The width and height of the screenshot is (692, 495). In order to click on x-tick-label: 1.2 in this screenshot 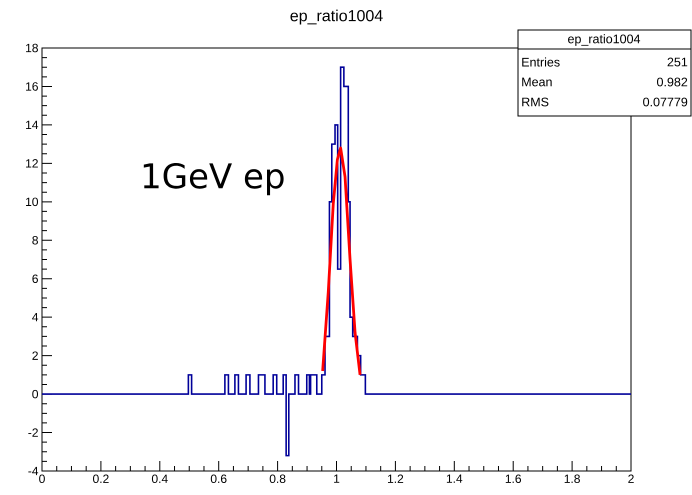, I will do `click(396, 478)`.